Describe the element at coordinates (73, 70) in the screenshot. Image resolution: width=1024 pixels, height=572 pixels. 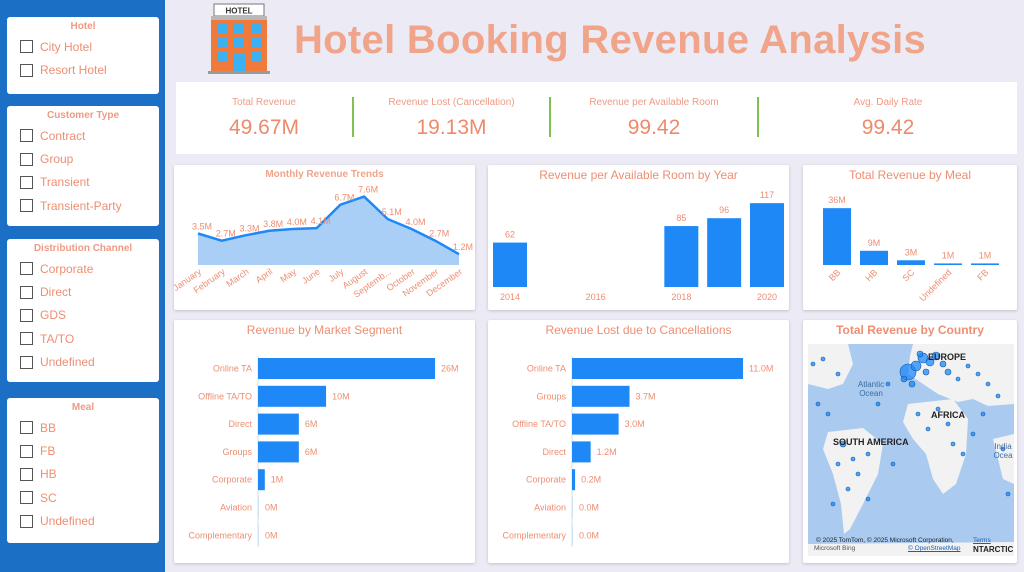
I see `slicer-item-label: Resort Hotel` at that location.